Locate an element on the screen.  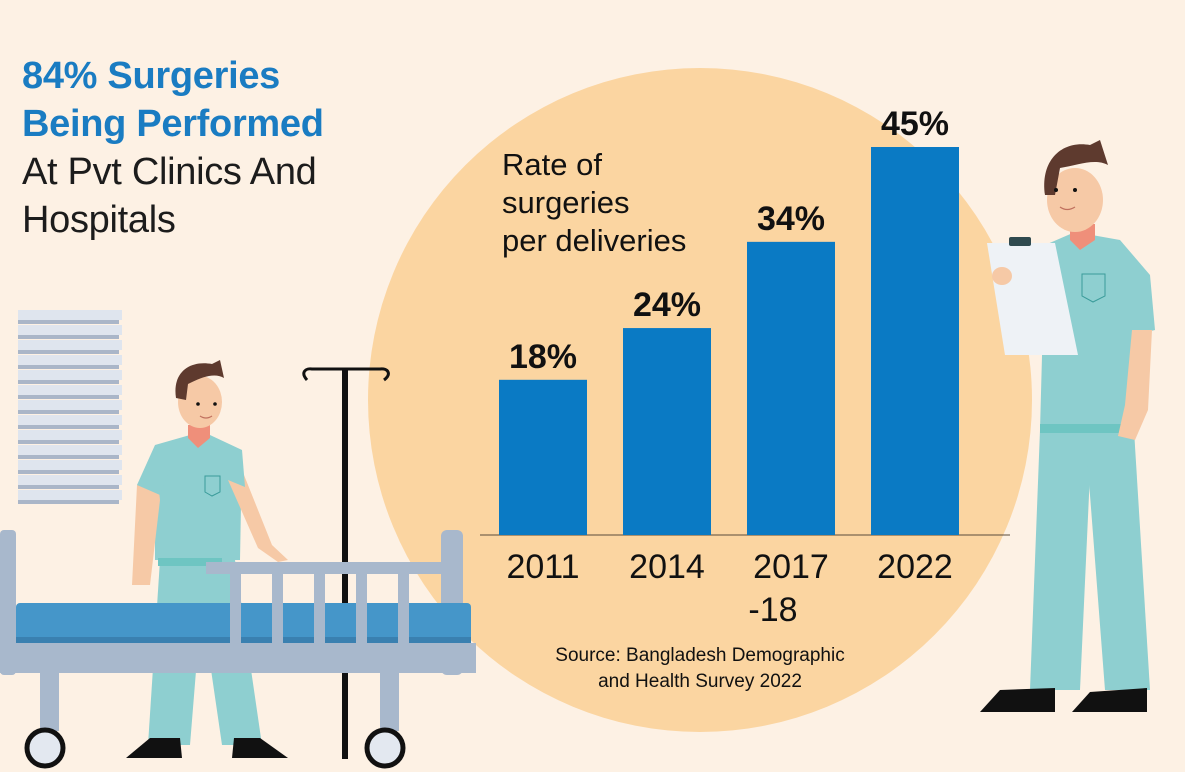
bar-value-label: 34% is located at coordinates (791, 219).